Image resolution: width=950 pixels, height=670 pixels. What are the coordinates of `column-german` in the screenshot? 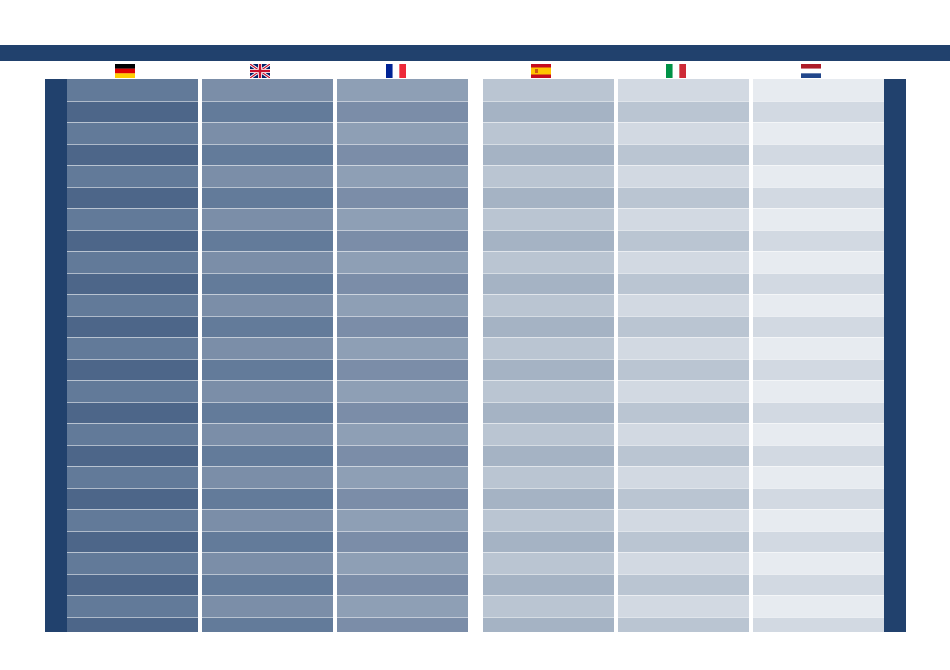 It's located at (132, 355).